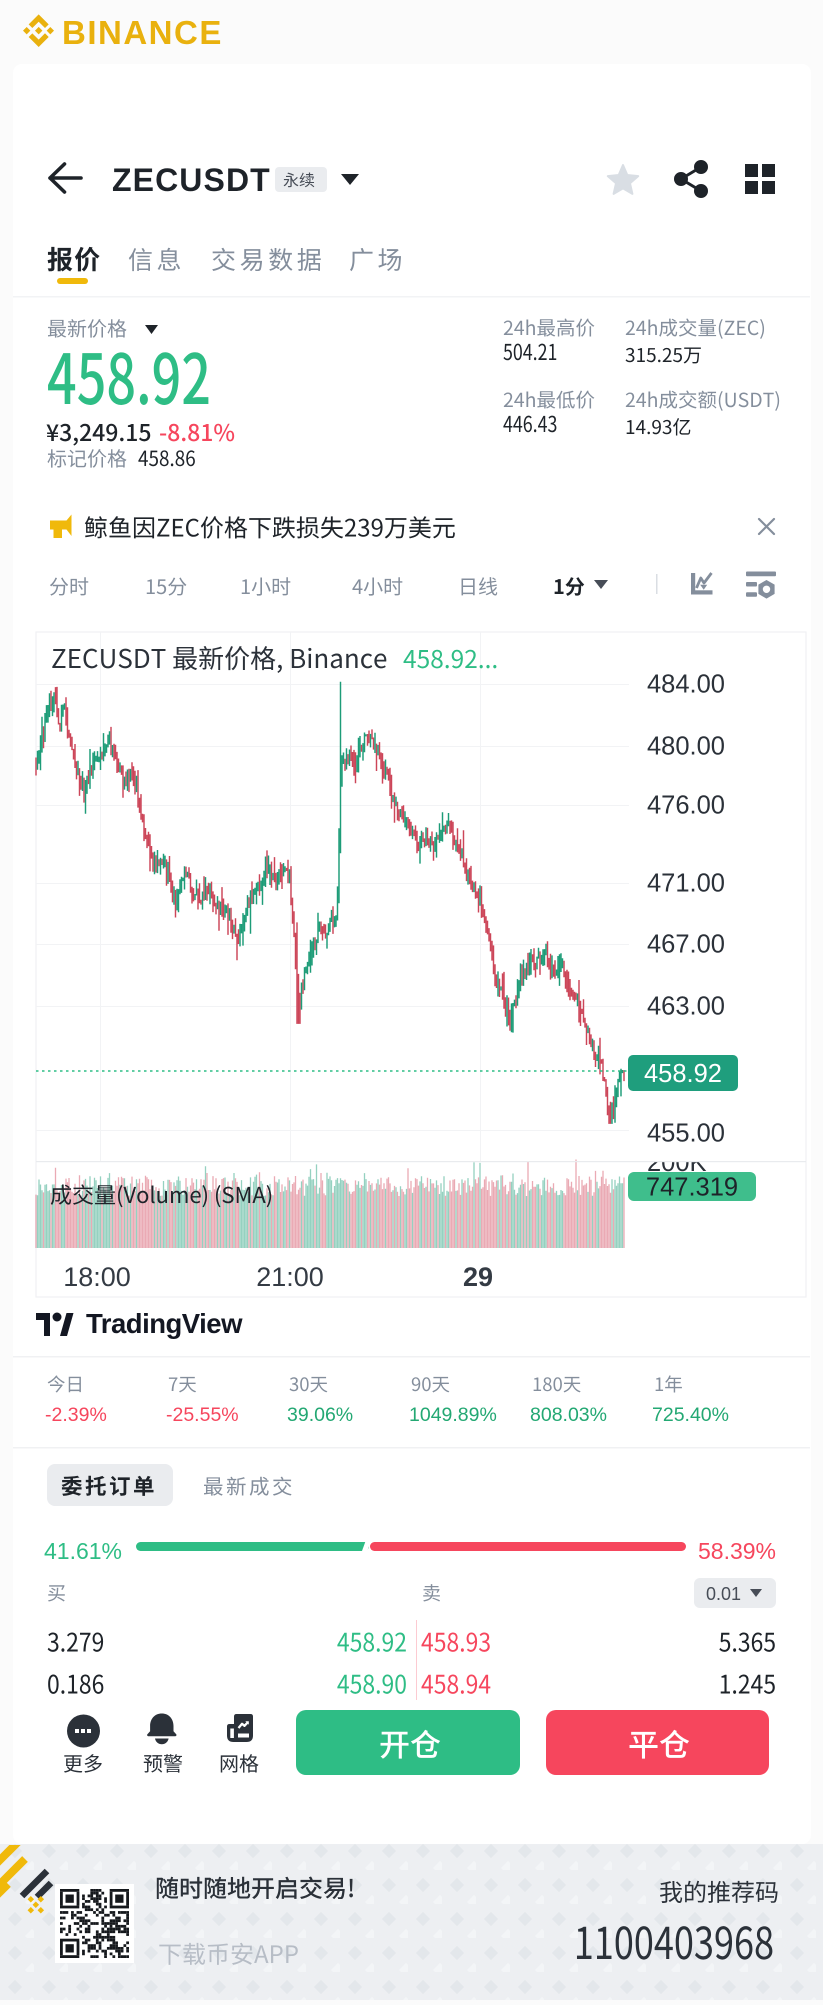 This screenshot has height=2005, width=823. I want to click on svg-text: 58.39%, so click(737, 1551).